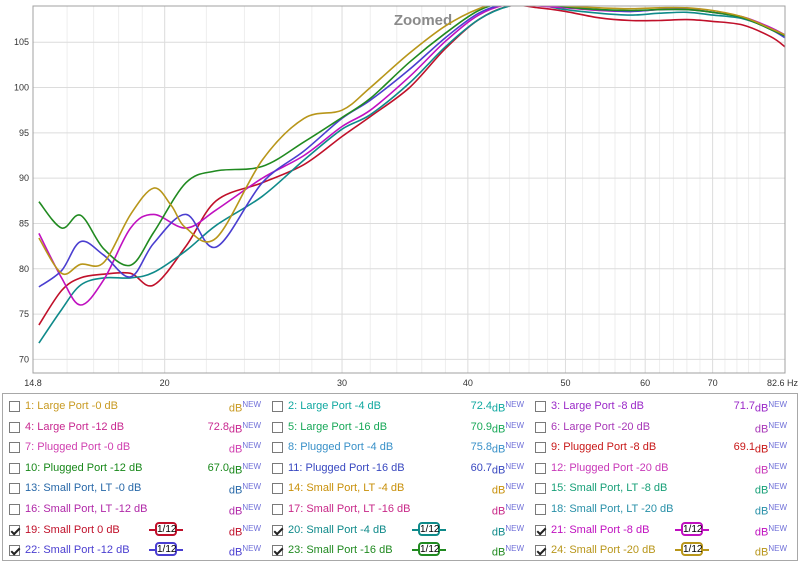 The height and width of the screenshot is (563, 800). Describe the element at coordinates (138, 551) in the screenshot. I see `legend-item: 22: Small Port -12 dB 1/12 dBNEW` at that location.